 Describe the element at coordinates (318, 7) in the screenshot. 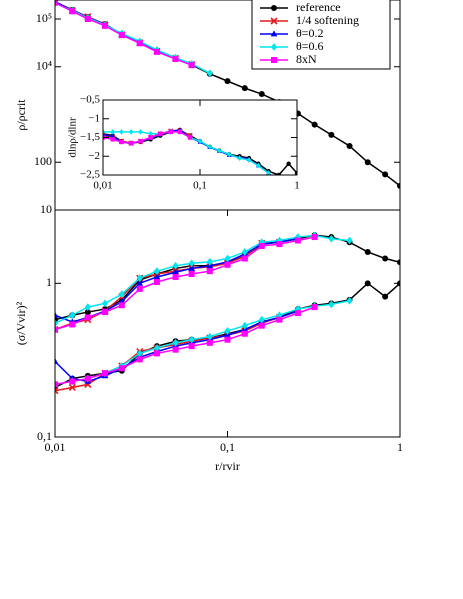

I see `legend-label: reference` at that location.